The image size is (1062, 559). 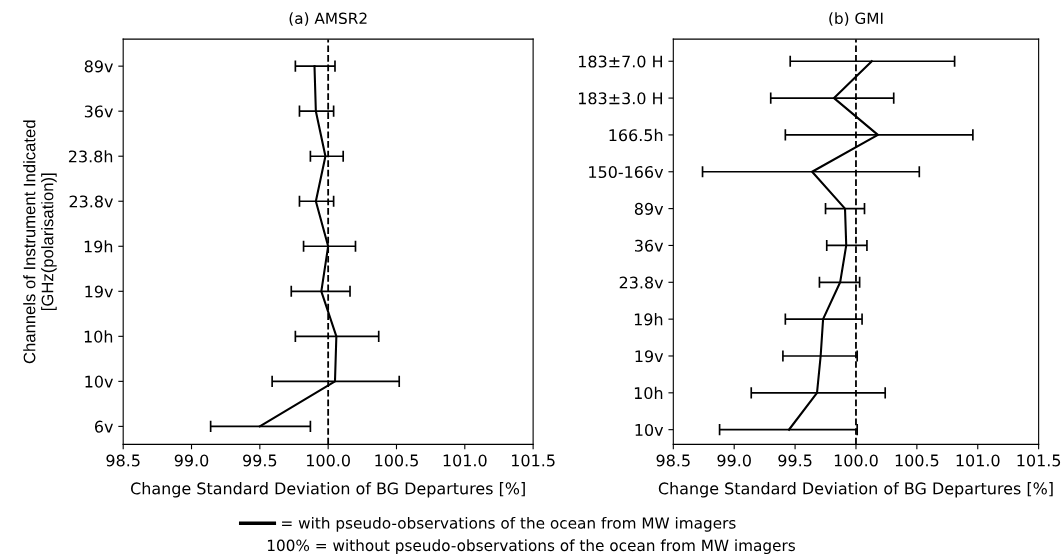 What do you see at coordinates (103, 426) in the screenshot?
I see `y-tick-label: 6v` at bounding box center [103, 426].